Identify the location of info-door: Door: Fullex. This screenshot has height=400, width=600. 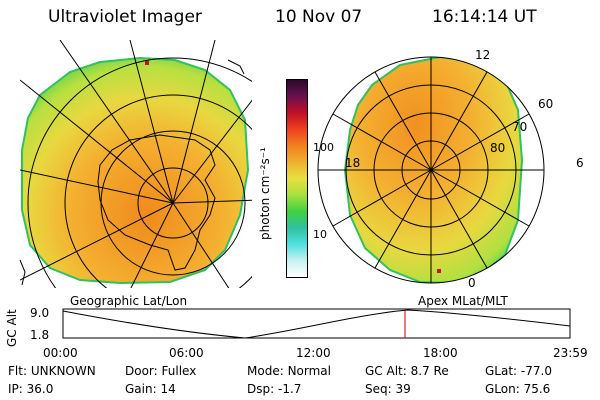
(161, 371).